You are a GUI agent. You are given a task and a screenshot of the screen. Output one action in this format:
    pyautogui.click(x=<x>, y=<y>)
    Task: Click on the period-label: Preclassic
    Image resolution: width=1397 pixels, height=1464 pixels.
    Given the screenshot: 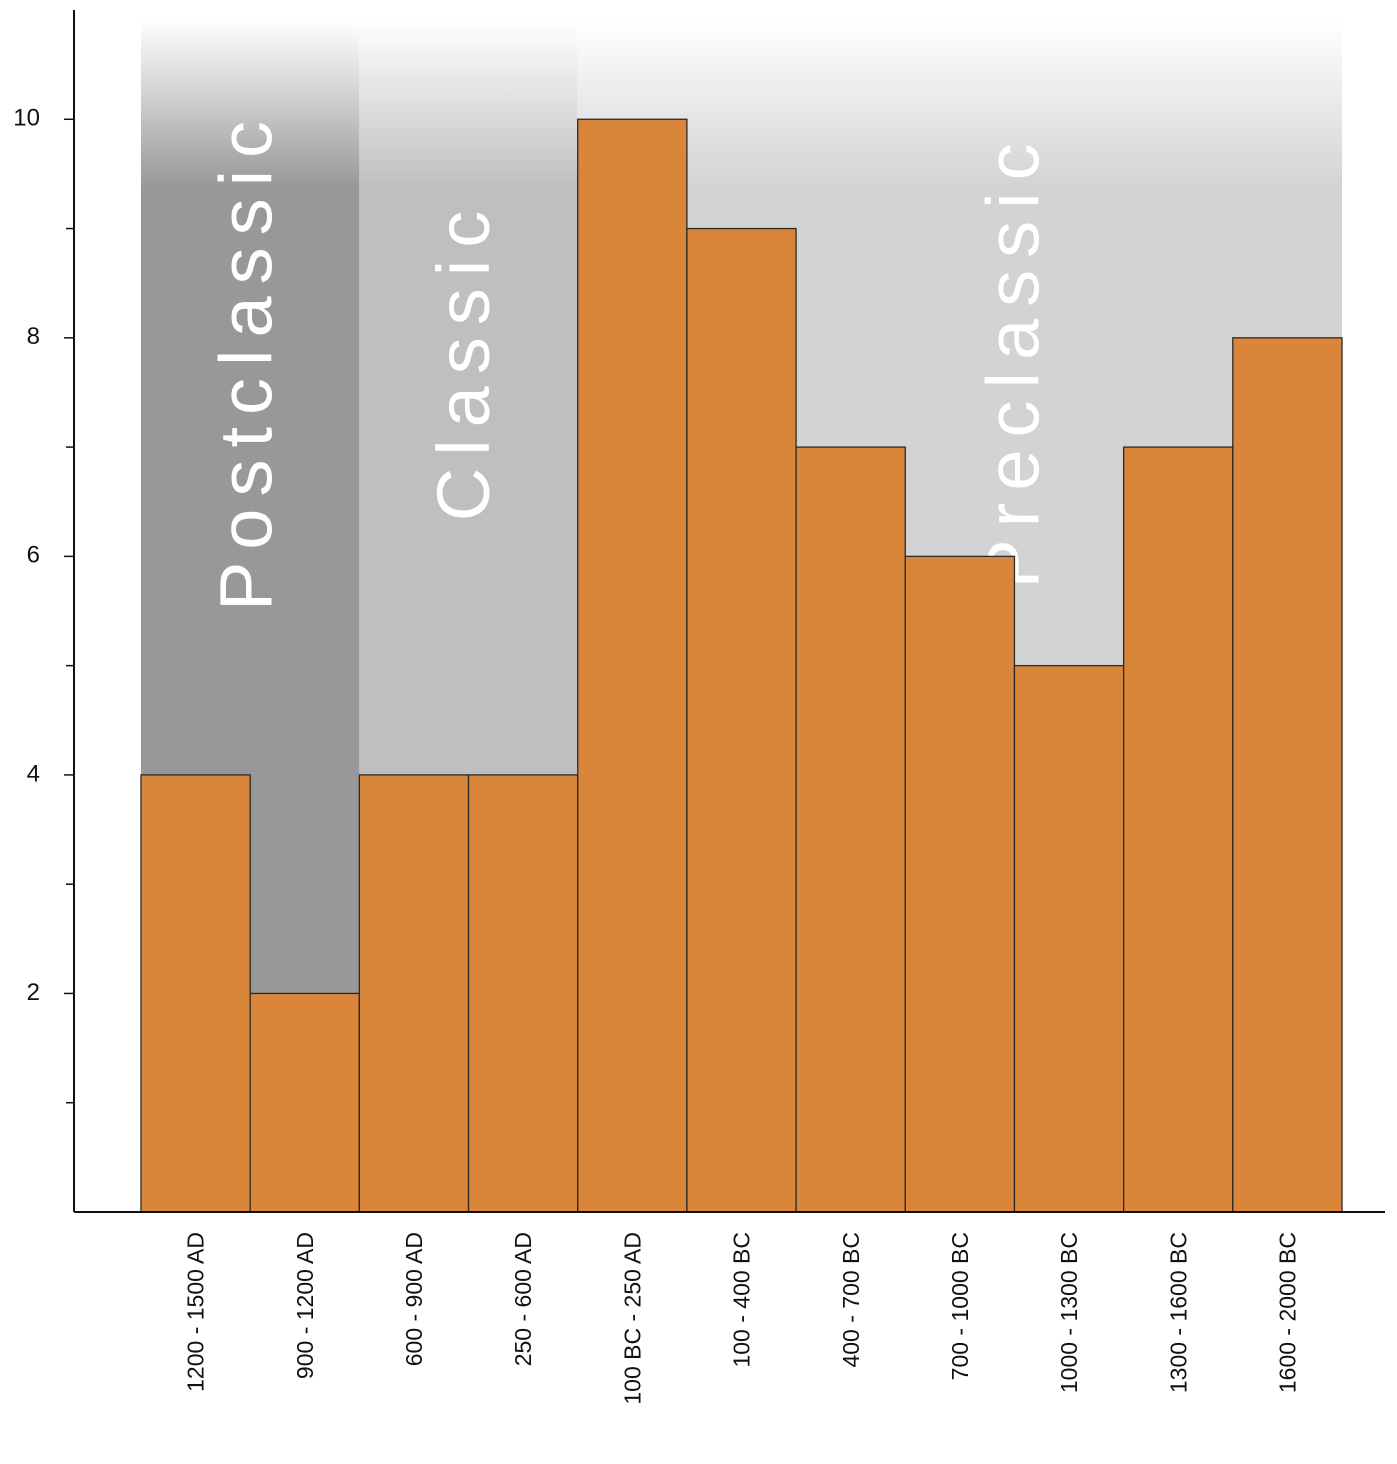 What is the action you would take?
    pyautogui.click(x=1013, y=359)
    